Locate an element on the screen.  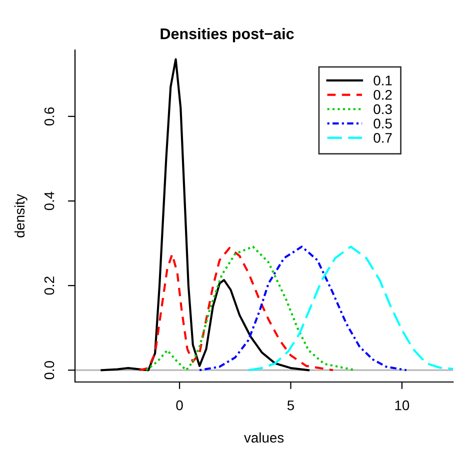
x-tick-label: 10 is located at coordinates (402, 405).